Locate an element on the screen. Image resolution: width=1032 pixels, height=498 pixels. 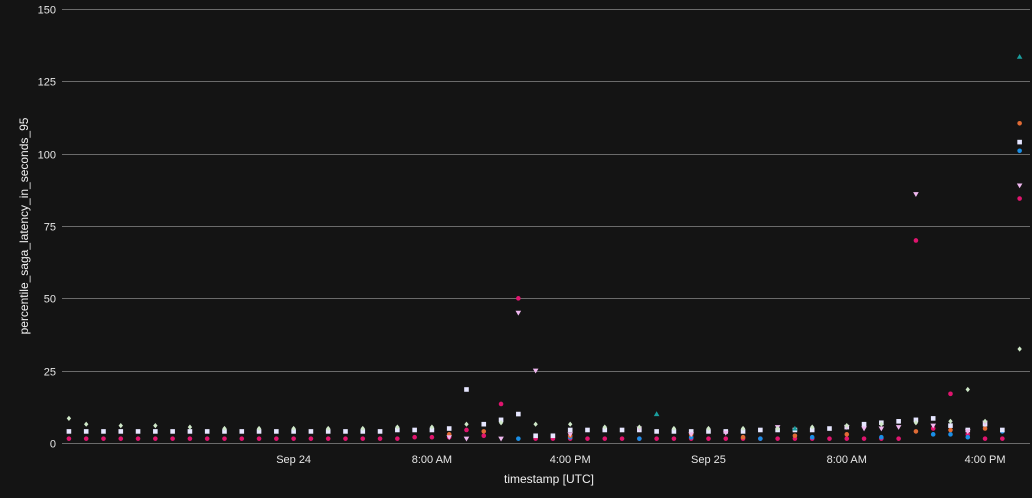
x-tick-label: Sep 24 is located at coordinates (293, 460).